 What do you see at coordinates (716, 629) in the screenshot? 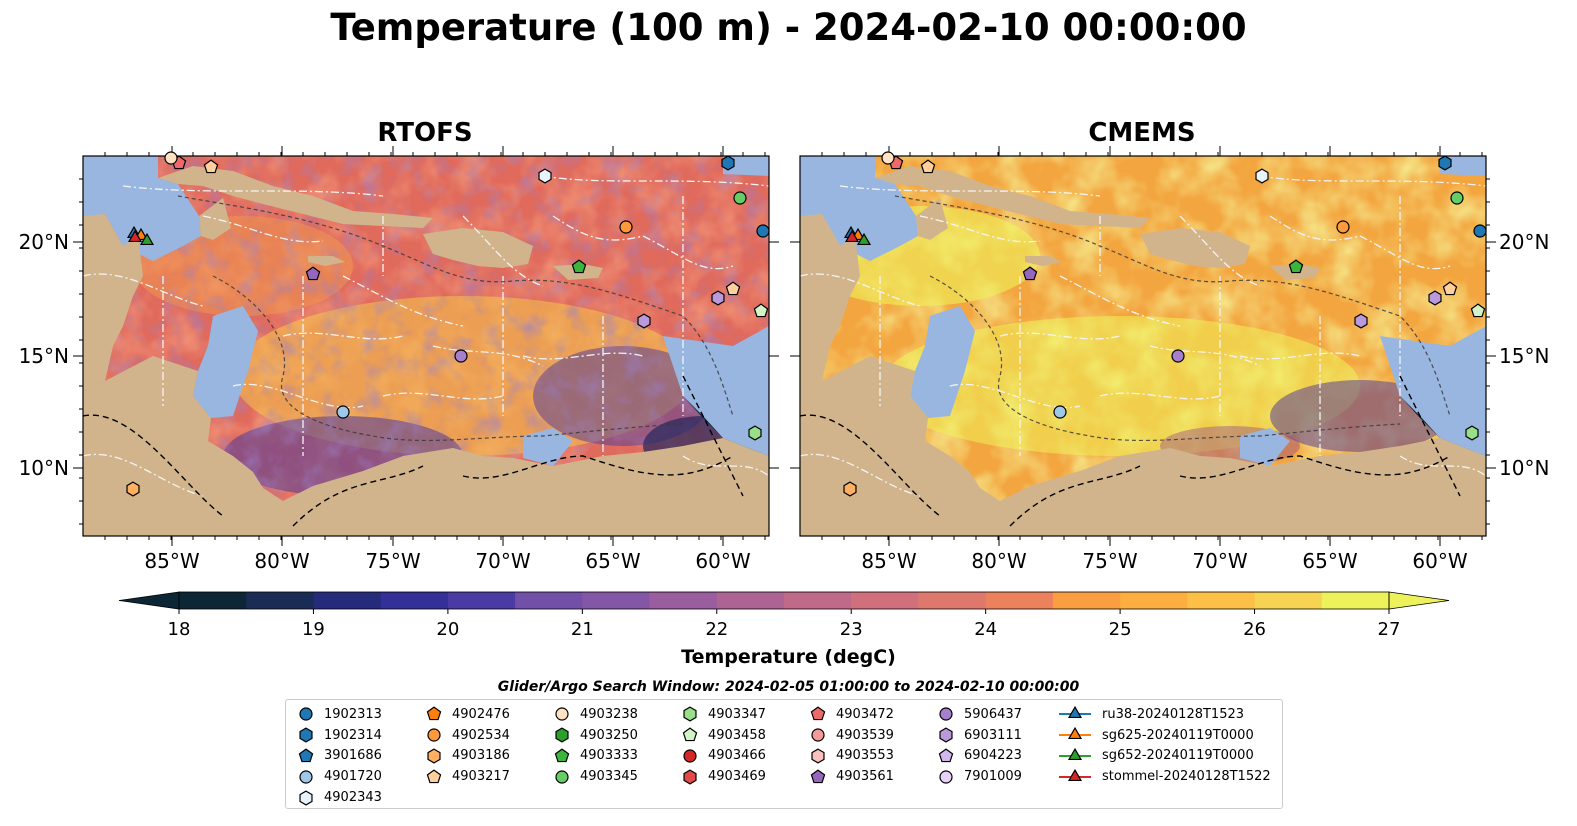
I see `colorbar-tick-label: 22` at bounding box center [716, 629].